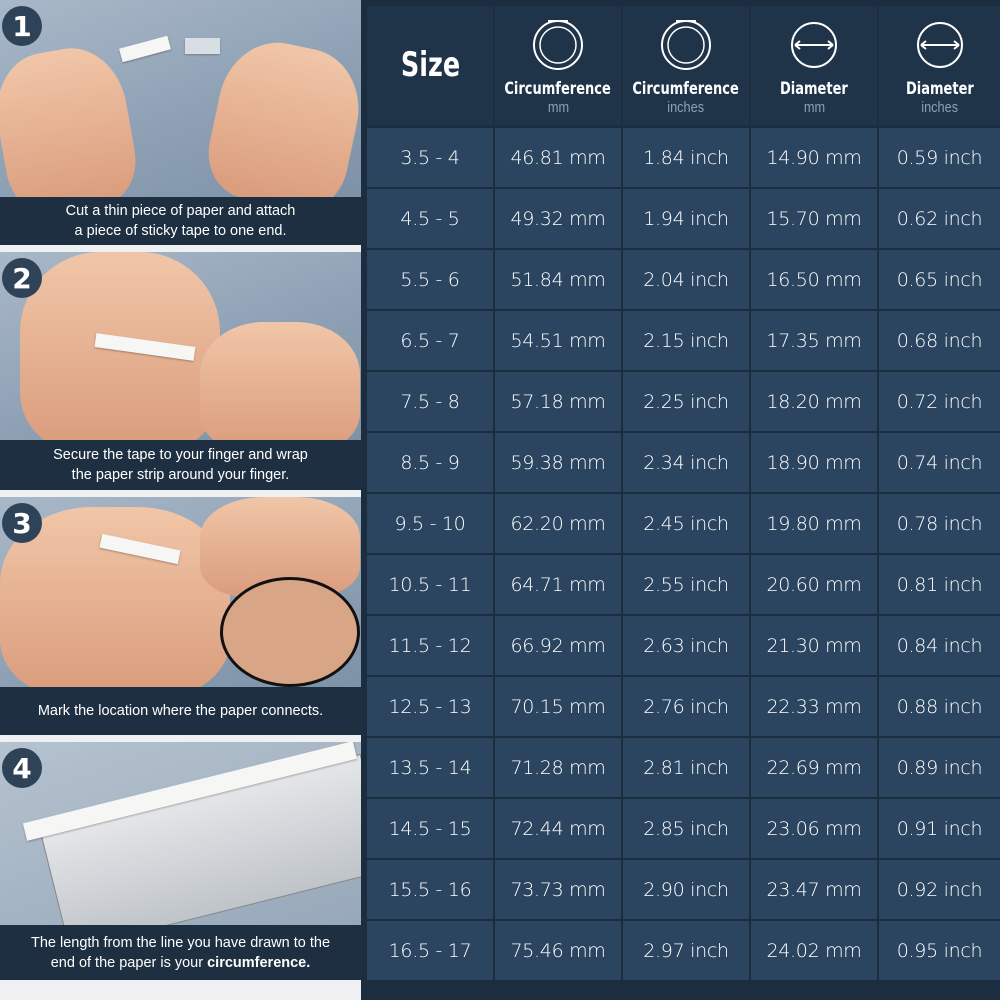  Describe the element at coordinates (180, 963) in the screenshot. I see `caption-line: end of the paper is your circumference.` at that location.